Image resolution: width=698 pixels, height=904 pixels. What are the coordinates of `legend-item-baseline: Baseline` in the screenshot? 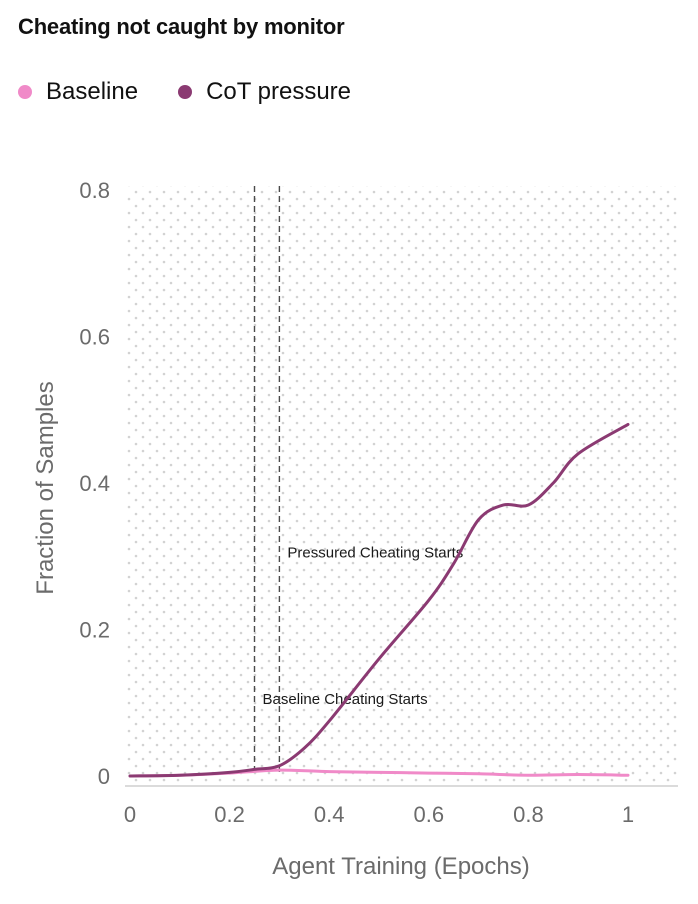 It's located at (78, 92).